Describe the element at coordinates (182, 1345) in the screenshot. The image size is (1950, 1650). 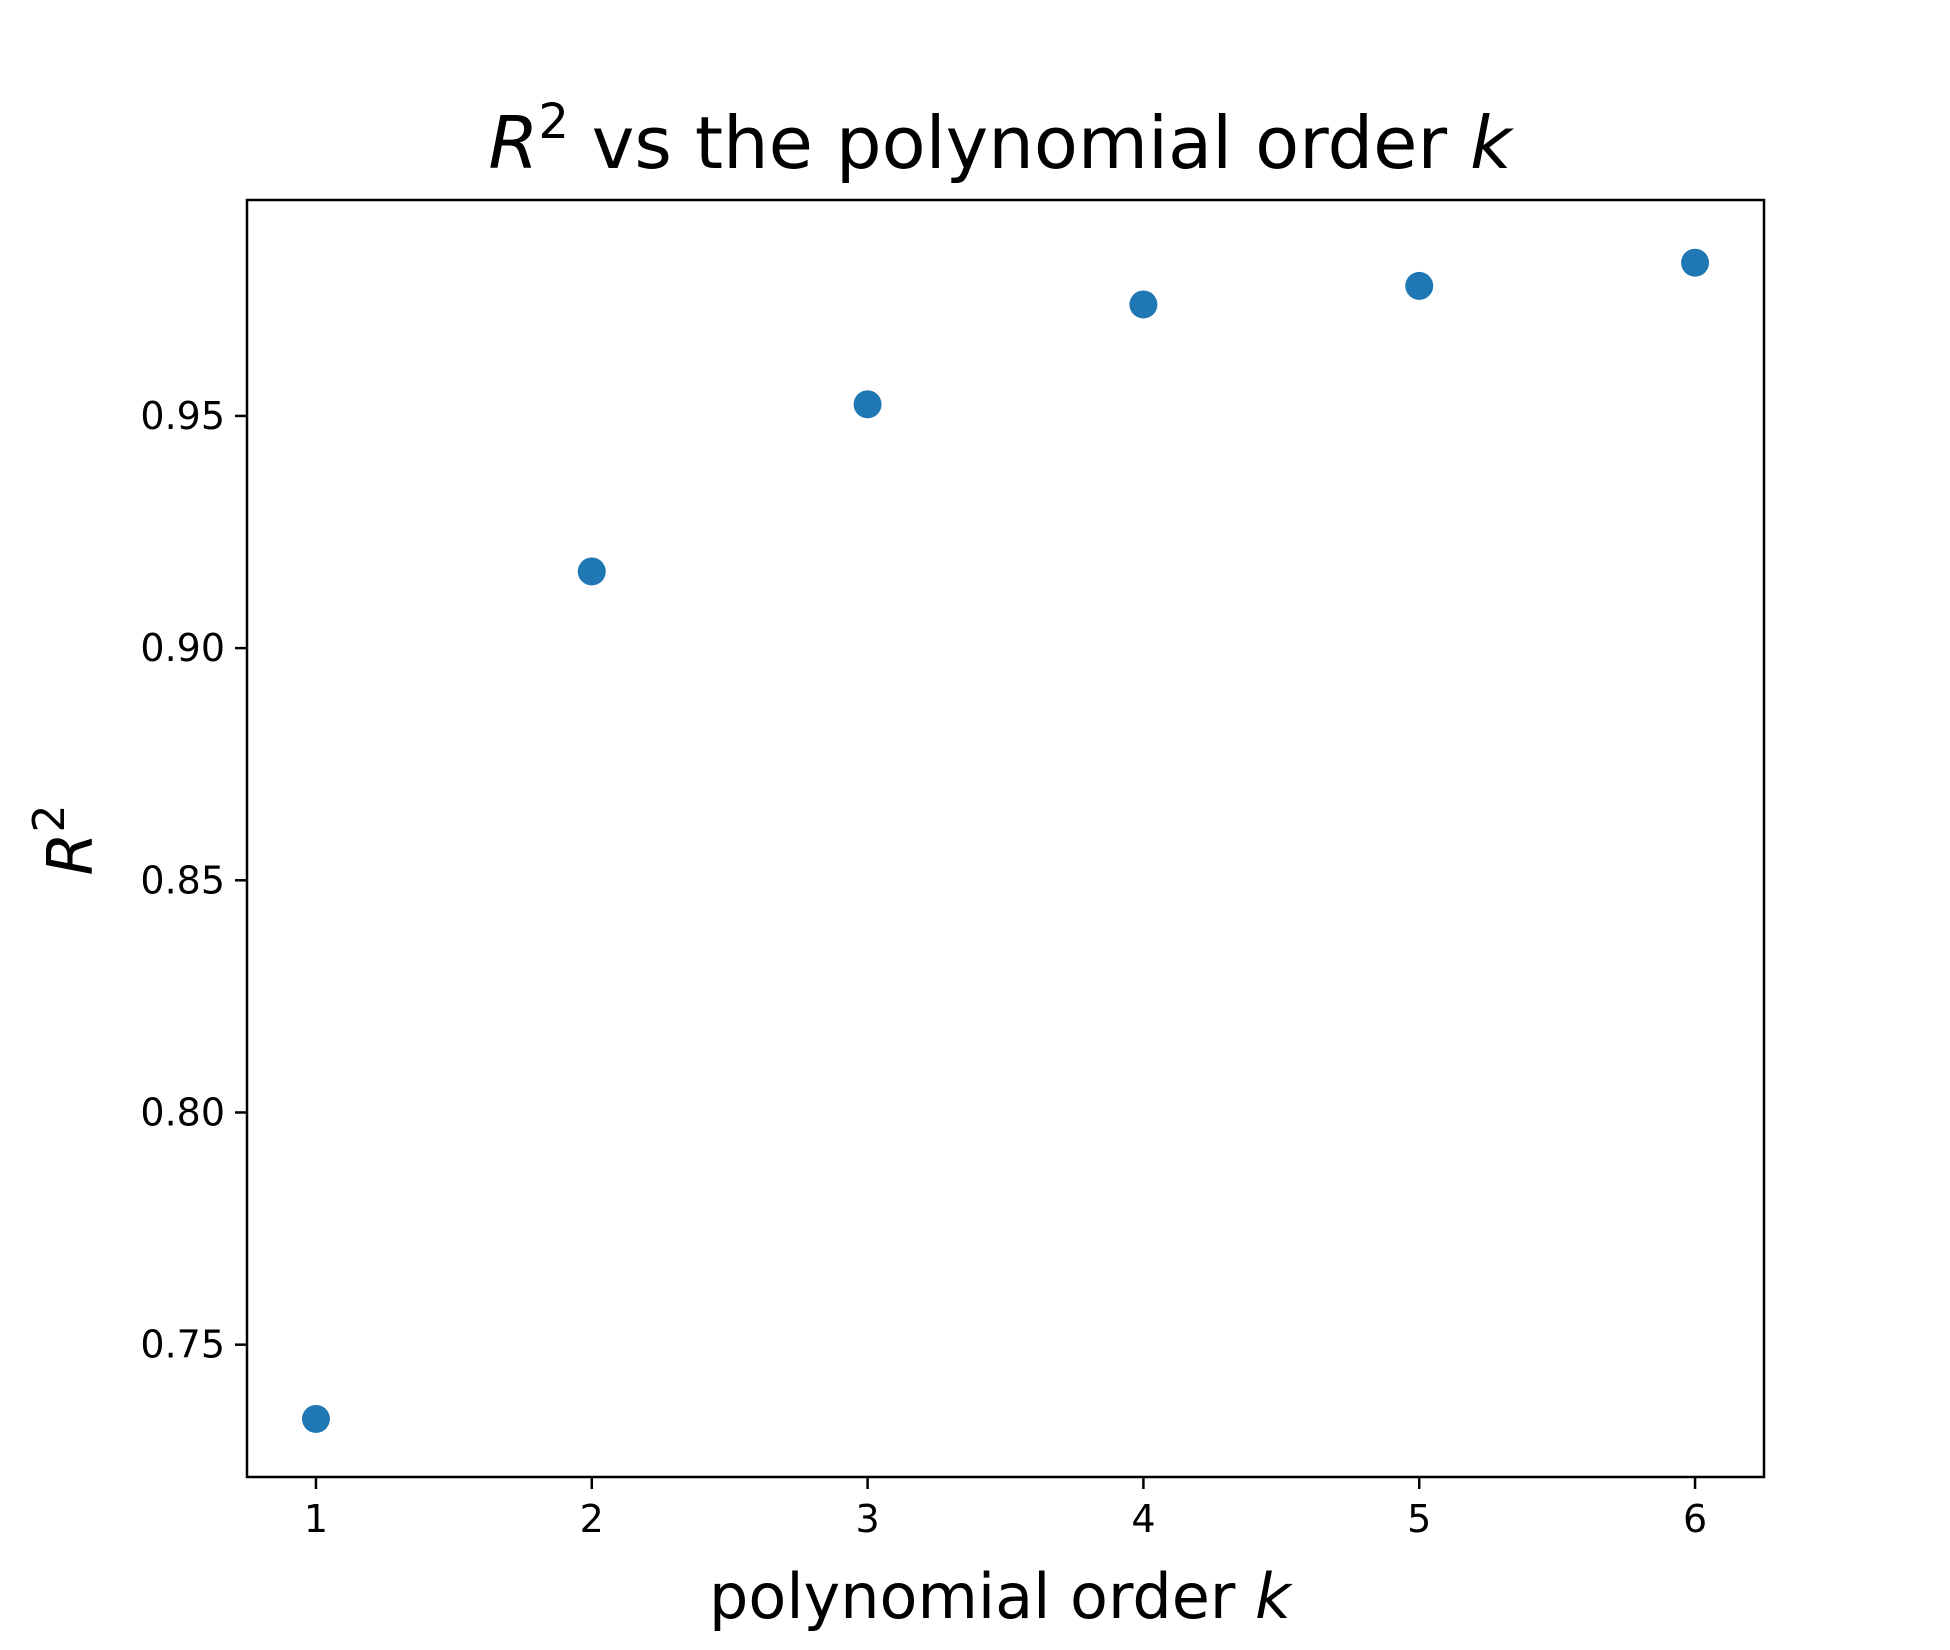
I see `y-tick-label: 0.75` at that location.